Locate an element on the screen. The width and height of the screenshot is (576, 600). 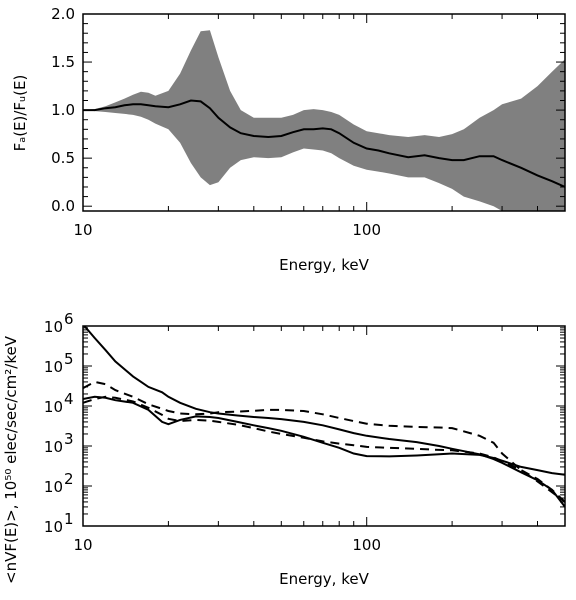
spectrum-x-tick-label: 100 is located at coordinates (366, 545).